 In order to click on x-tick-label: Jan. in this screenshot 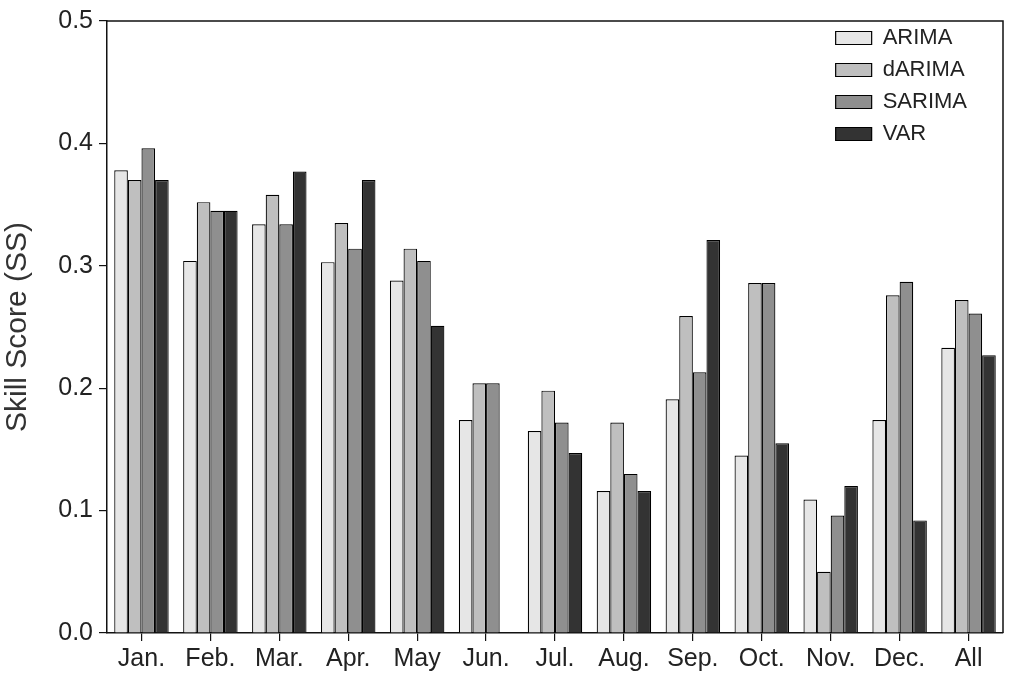, I will do `click(141, 656)`.